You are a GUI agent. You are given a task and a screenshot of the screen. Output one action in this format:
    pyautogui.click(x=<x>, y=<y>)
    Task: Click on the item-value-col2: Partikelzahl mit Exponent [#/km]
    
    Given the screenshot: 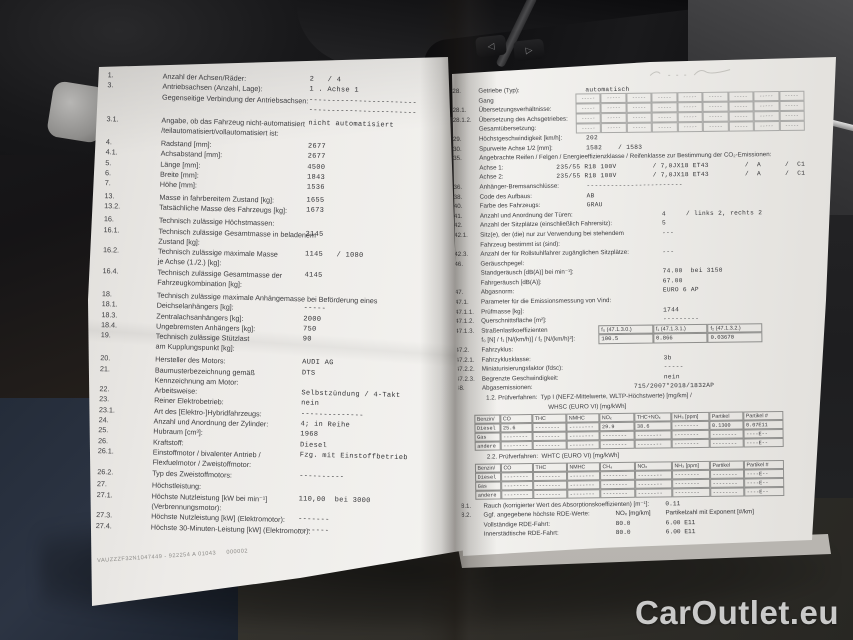 What is the action you would take?
    pyautogui.click(x=709, y=512)
    